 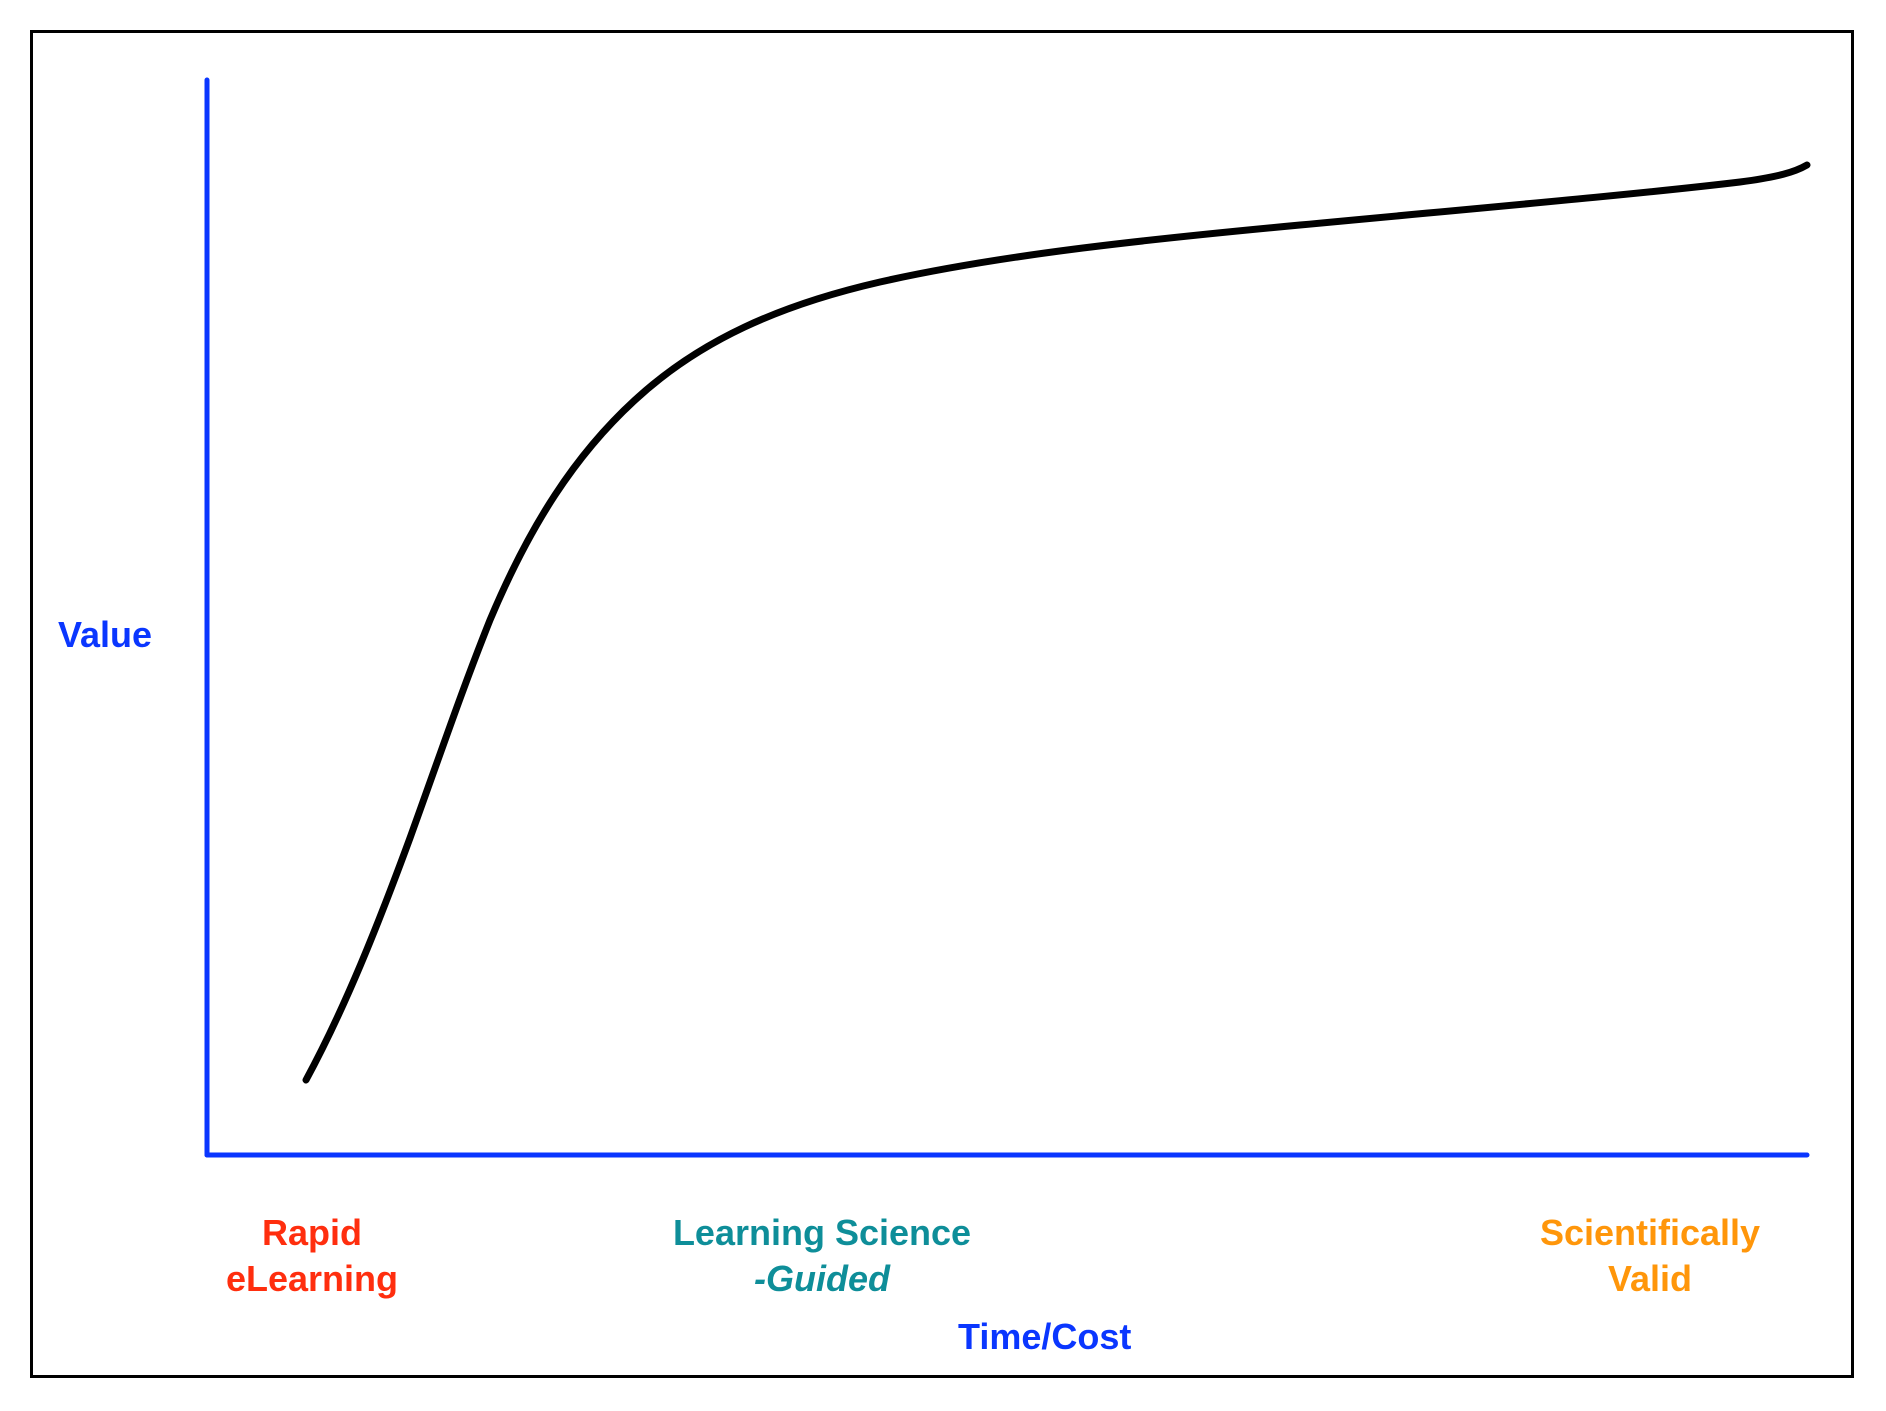 What do you see at coordinates (311, 1232) in the screenshot?
I see `rapid-line-1: Rapid` at bounding box center [311, 1232].